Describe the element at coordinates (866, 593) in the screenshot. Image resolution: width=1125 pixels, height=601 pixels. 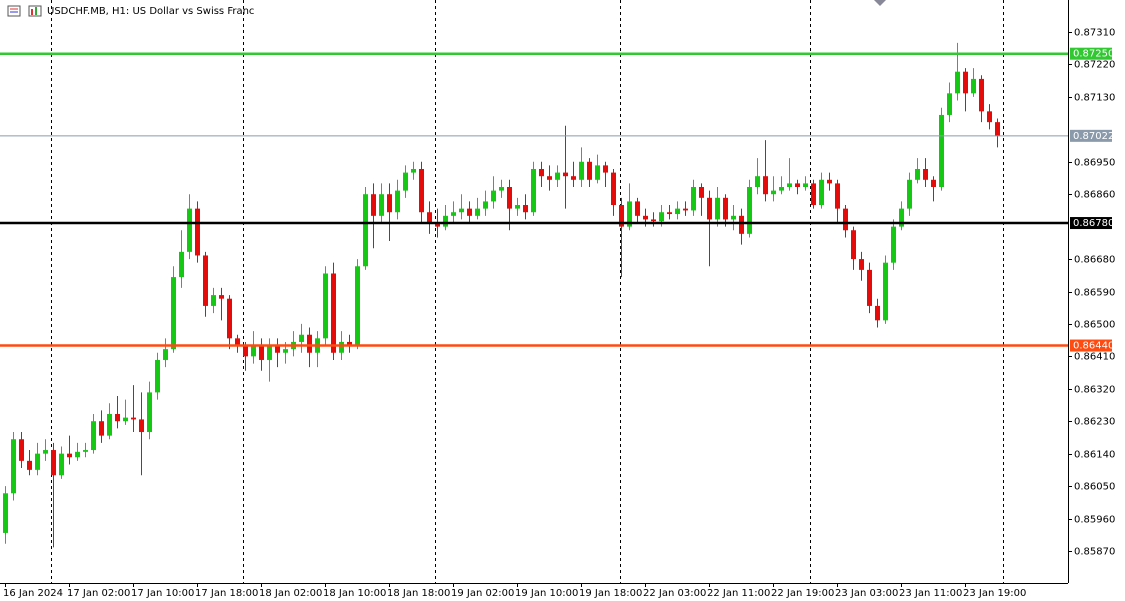
I see `x-tick-label: 23 Jan 03:00` at that location.